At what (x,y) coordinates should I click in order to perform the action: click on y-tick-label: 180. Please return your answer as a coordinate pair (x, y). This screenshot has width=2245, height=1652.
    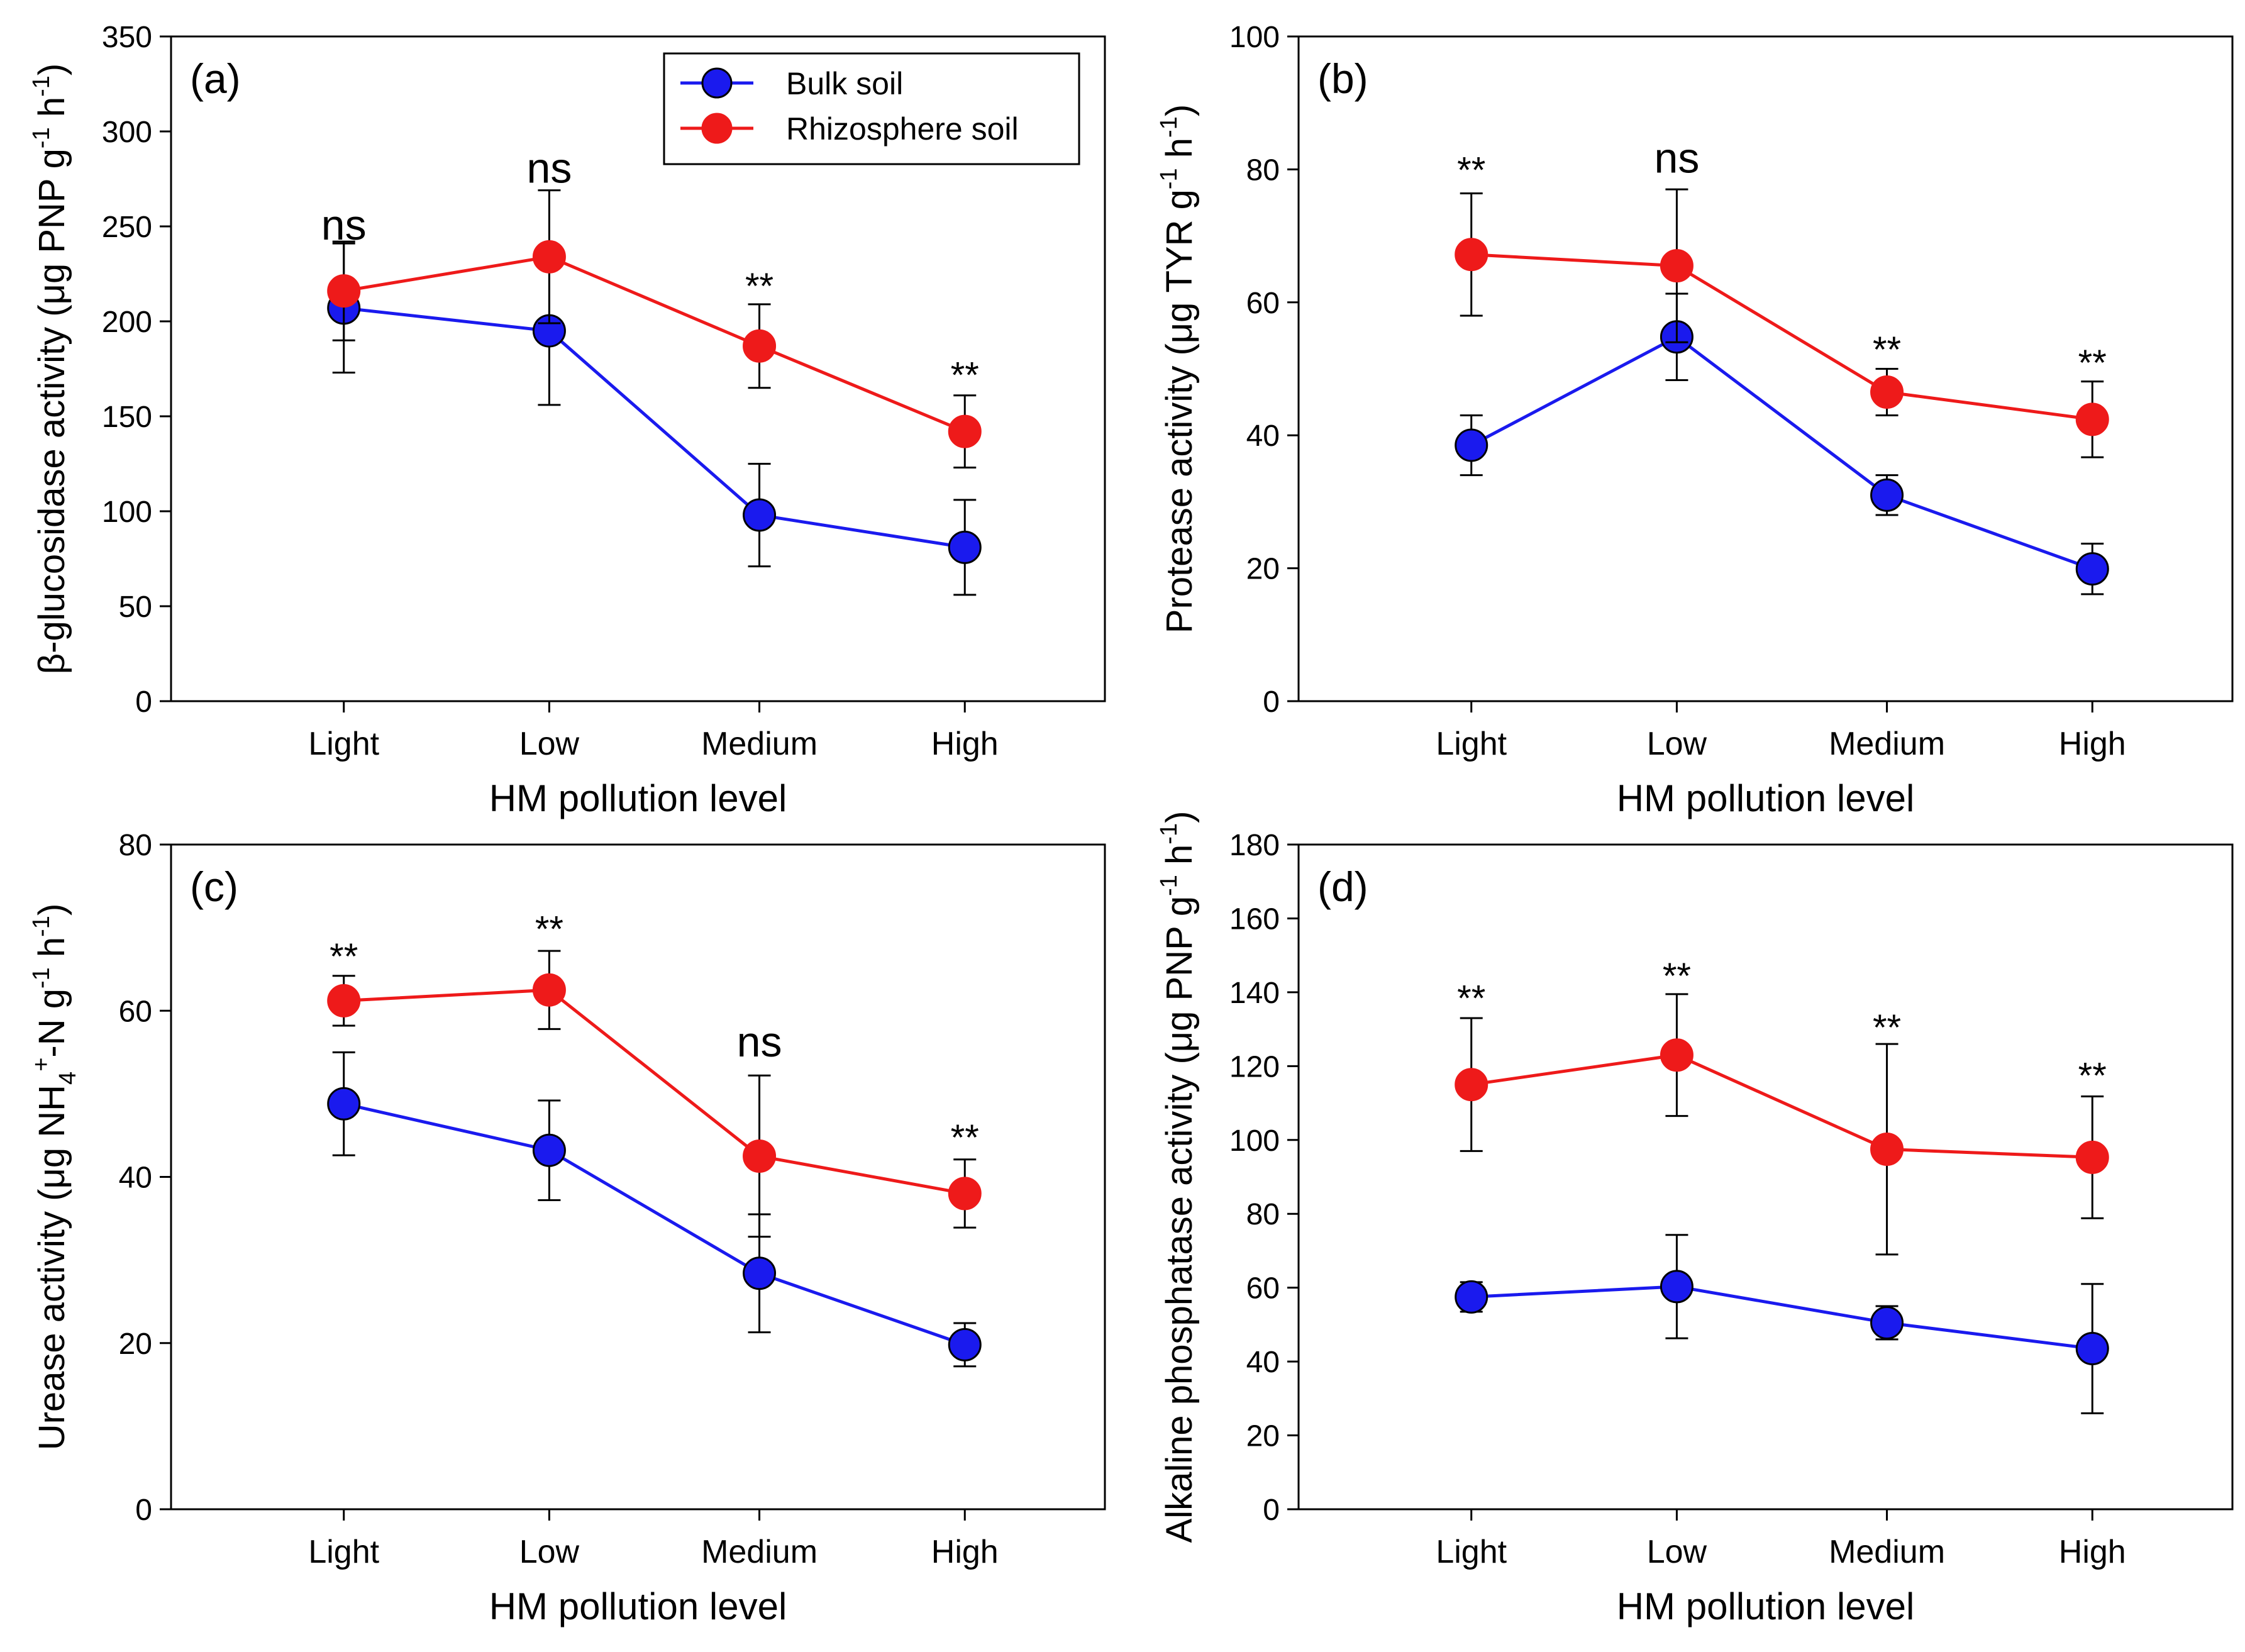
    Looking at the image, I should click on (1254, 846).